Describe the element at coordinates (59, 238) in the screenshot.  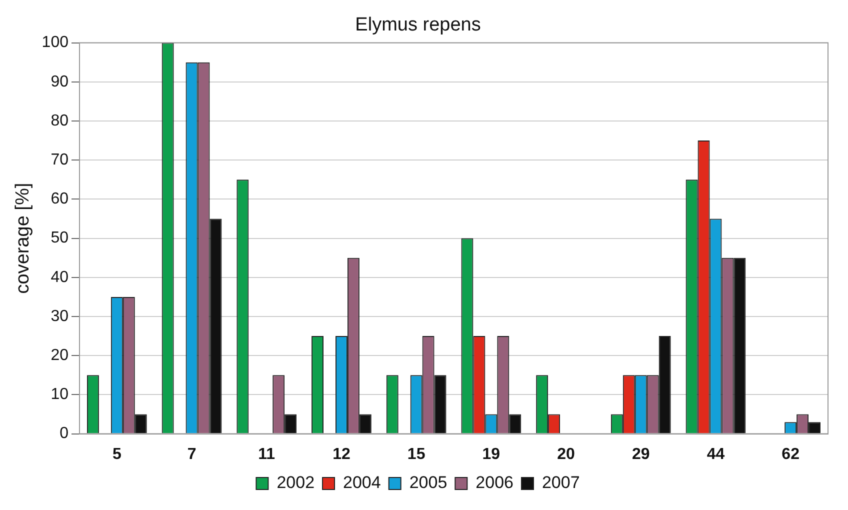
I see `y-tick-label: 50` at that location.